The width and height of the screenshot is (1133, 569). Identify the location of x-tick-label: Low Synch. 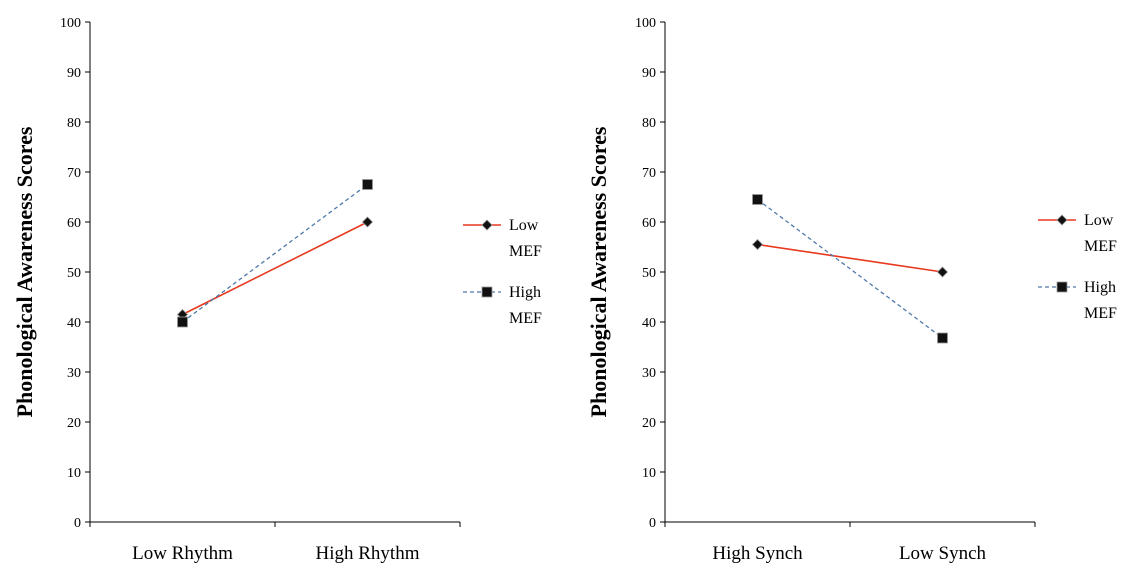
(943, 553).